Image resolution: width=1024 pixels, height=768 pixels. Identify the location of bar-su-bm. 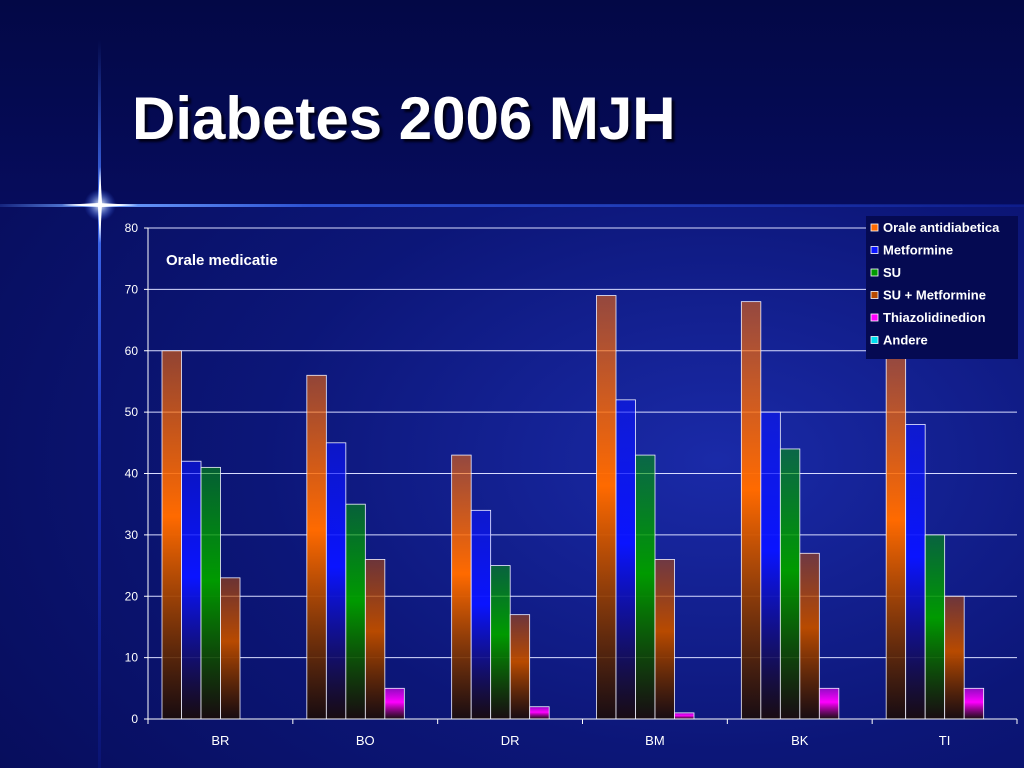
(645, 587).